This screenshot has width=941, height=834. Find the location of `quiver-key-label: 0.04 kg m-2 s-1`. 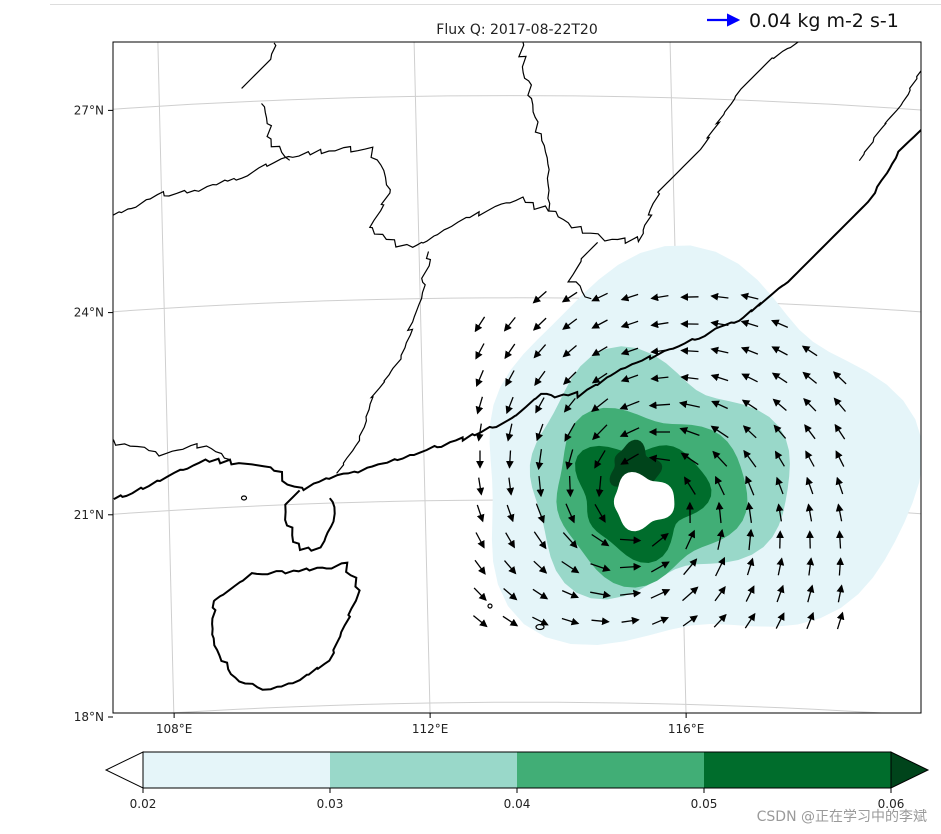

quiver-key-label: 0.04 kg m-2 s-1 is located at coordinates (824, 21).